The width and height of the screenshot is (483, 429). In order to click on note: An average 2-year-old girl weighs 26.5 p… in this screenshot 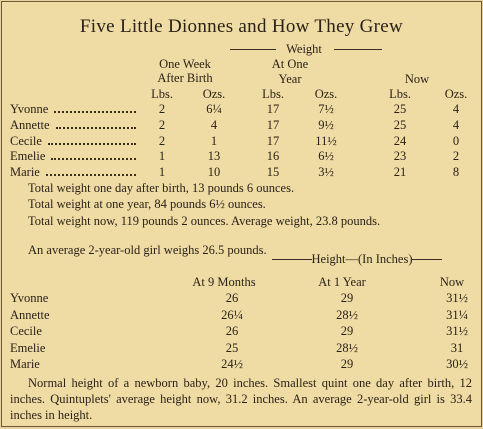, I will do `click(147, 250)`.